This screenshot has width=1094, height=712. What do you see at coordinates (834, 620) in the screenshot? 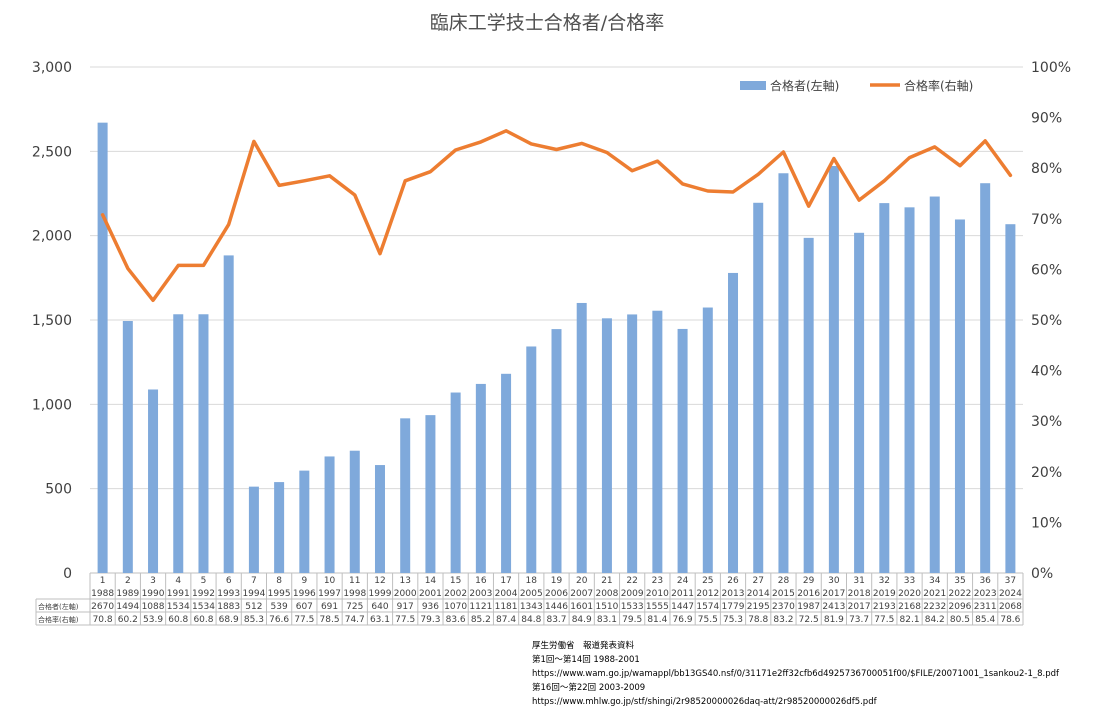
I see `pass-rate-value: 81.9` at bounding box center [834, 620].